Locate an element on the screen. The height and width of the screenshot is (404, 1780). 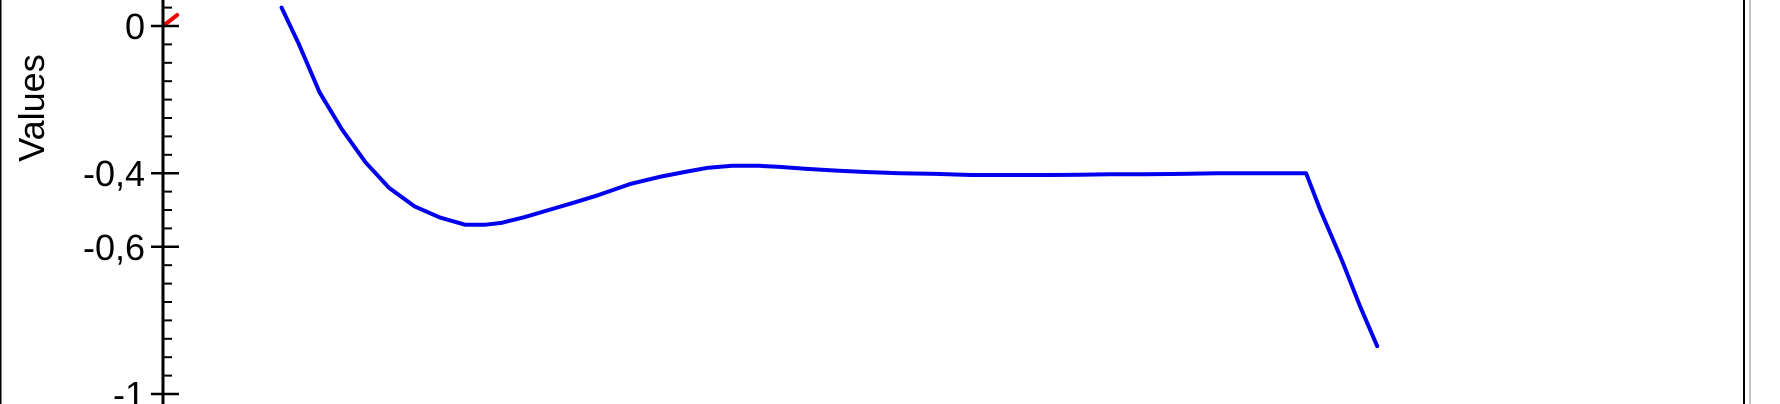
y-tick-label: -0,6 is located at coordinates (114, 247).